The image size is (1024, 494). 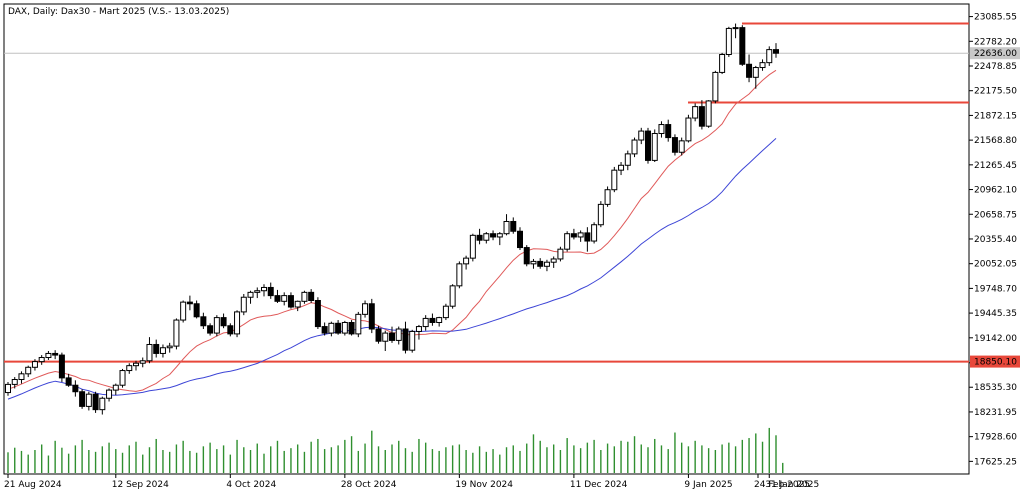 I want to click on y-tick-label: 21872.15, so click(x=995, y=116).